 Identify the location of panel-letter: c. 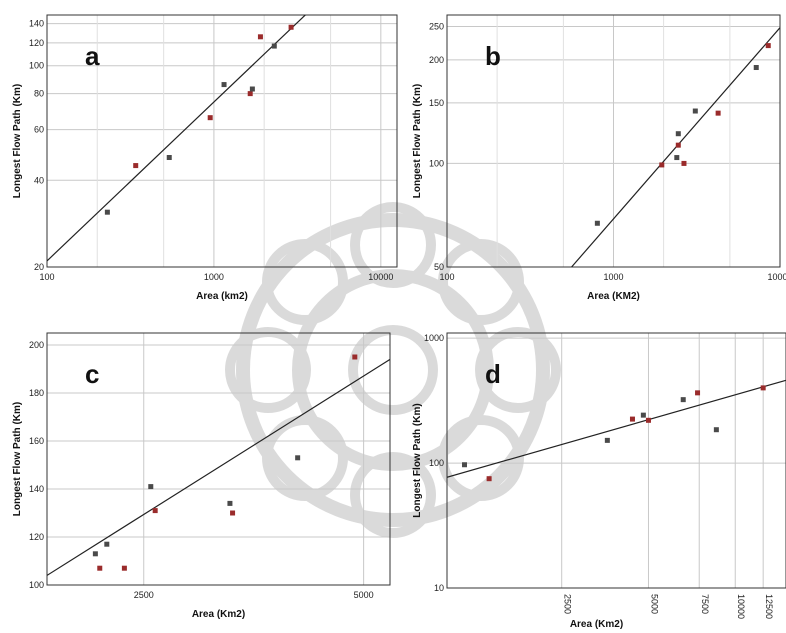
(92, 374).